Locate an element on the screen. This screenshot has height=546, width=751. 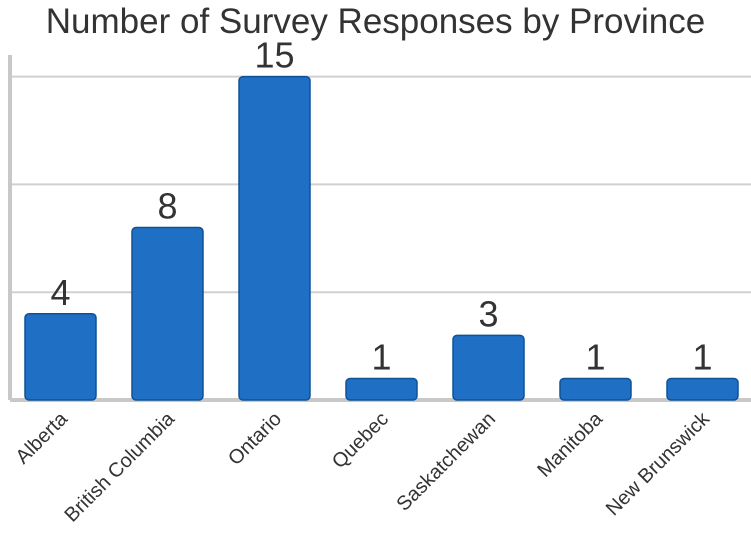
bar-ontario is located at coordinates (274, 238).